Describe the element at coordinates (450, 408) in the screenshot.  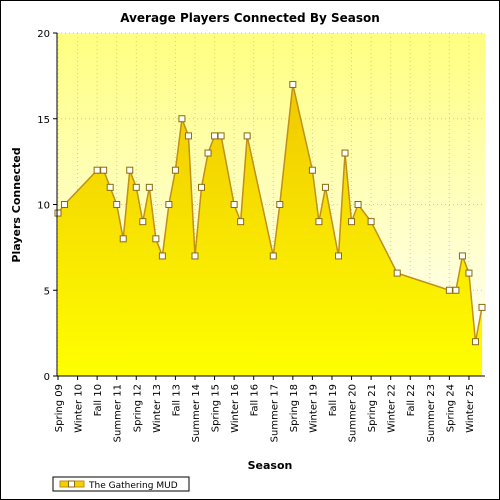
I see `x-tick-label: Spring 24` at that location.